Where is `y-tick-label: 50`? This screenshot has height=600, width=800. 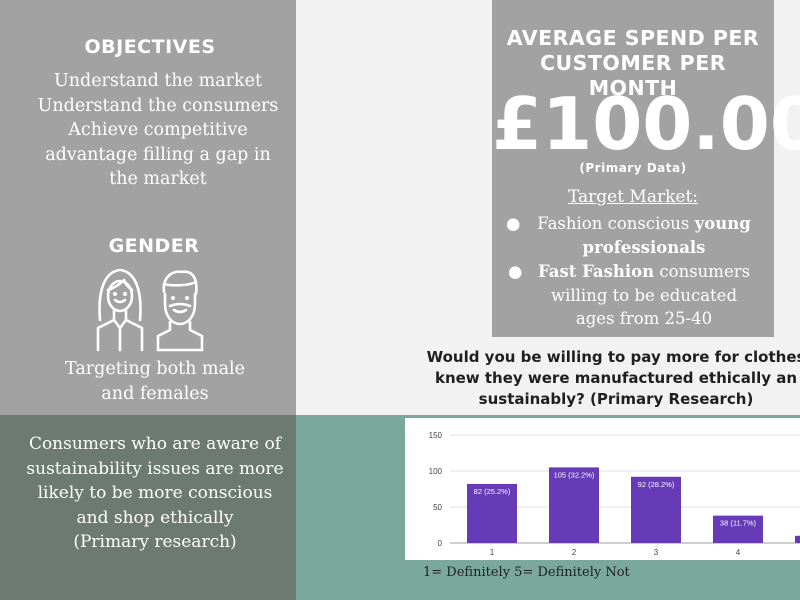 y-tick-label: 50 is located at coordinates (437, 507).